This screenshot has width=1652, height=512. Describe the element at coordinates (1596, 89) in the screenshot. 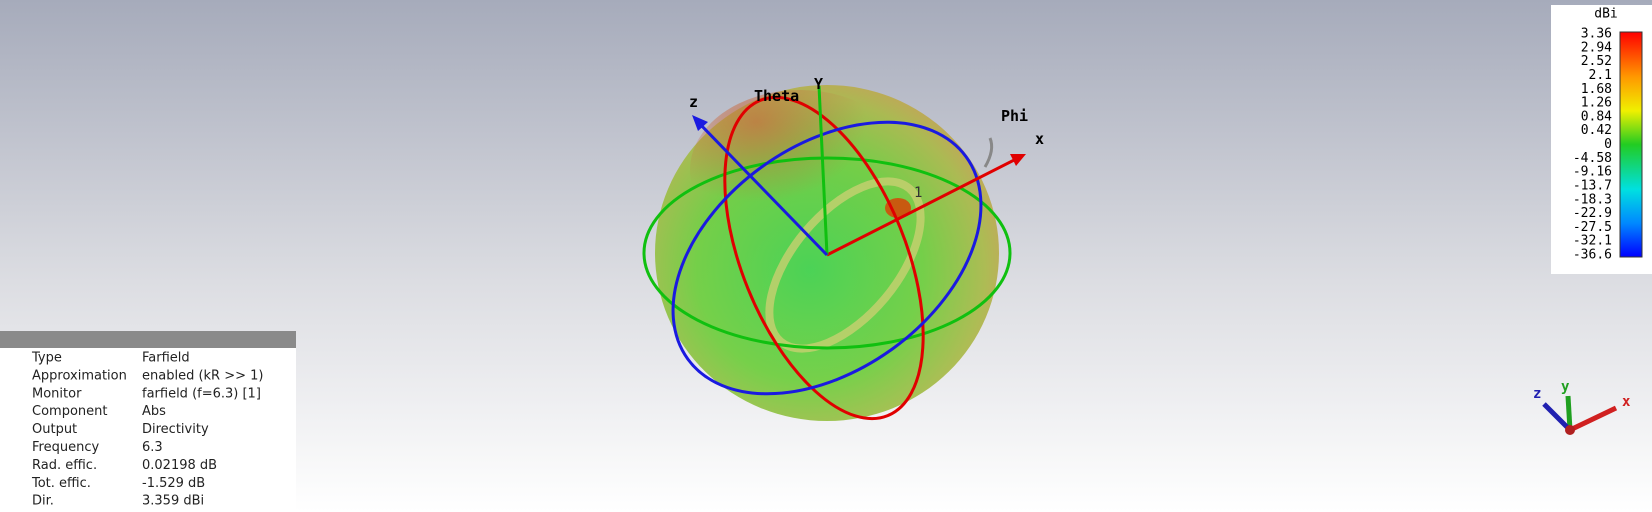

I see `colorbar-tick-label: 1.68` at that location.